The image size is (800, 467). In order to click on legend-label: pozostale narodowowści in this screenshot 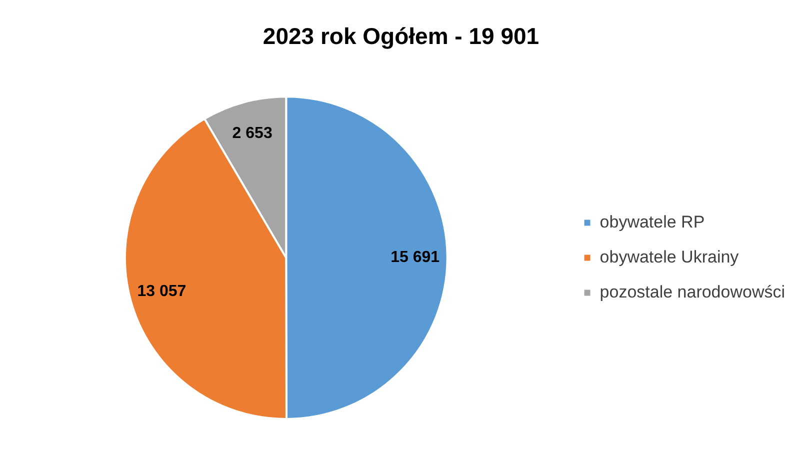, I will do `click(693, 292)`.